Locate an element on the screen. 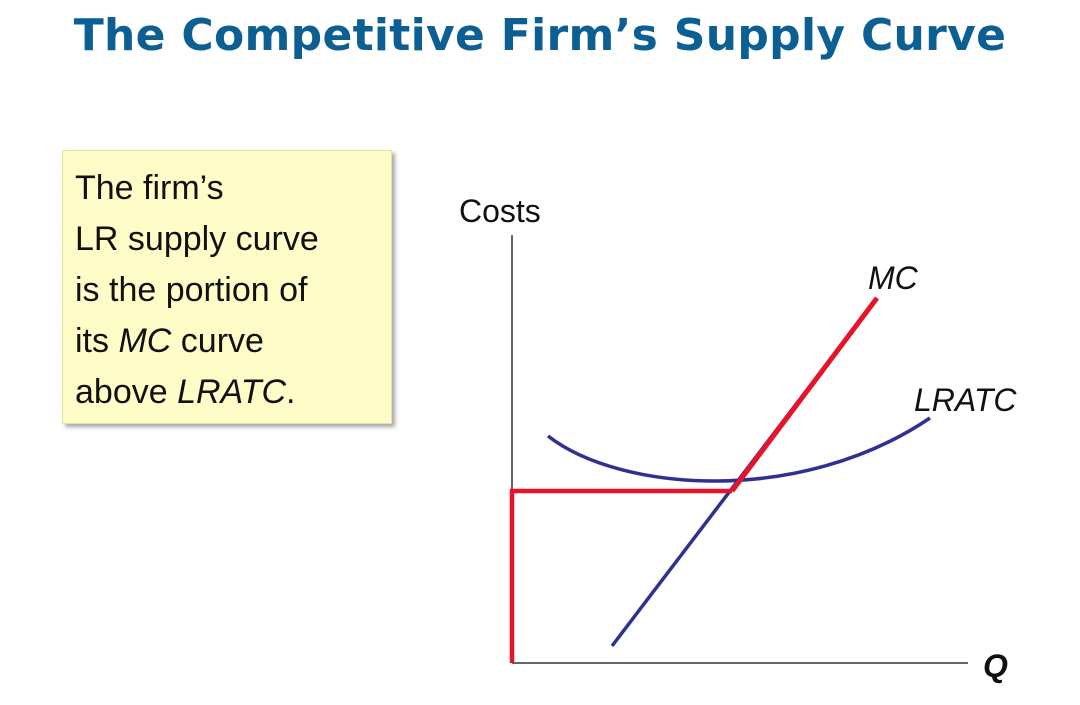 This screenshot has height=705, width=1080. note-line-5-post: . is located at coordinates (291, 392).